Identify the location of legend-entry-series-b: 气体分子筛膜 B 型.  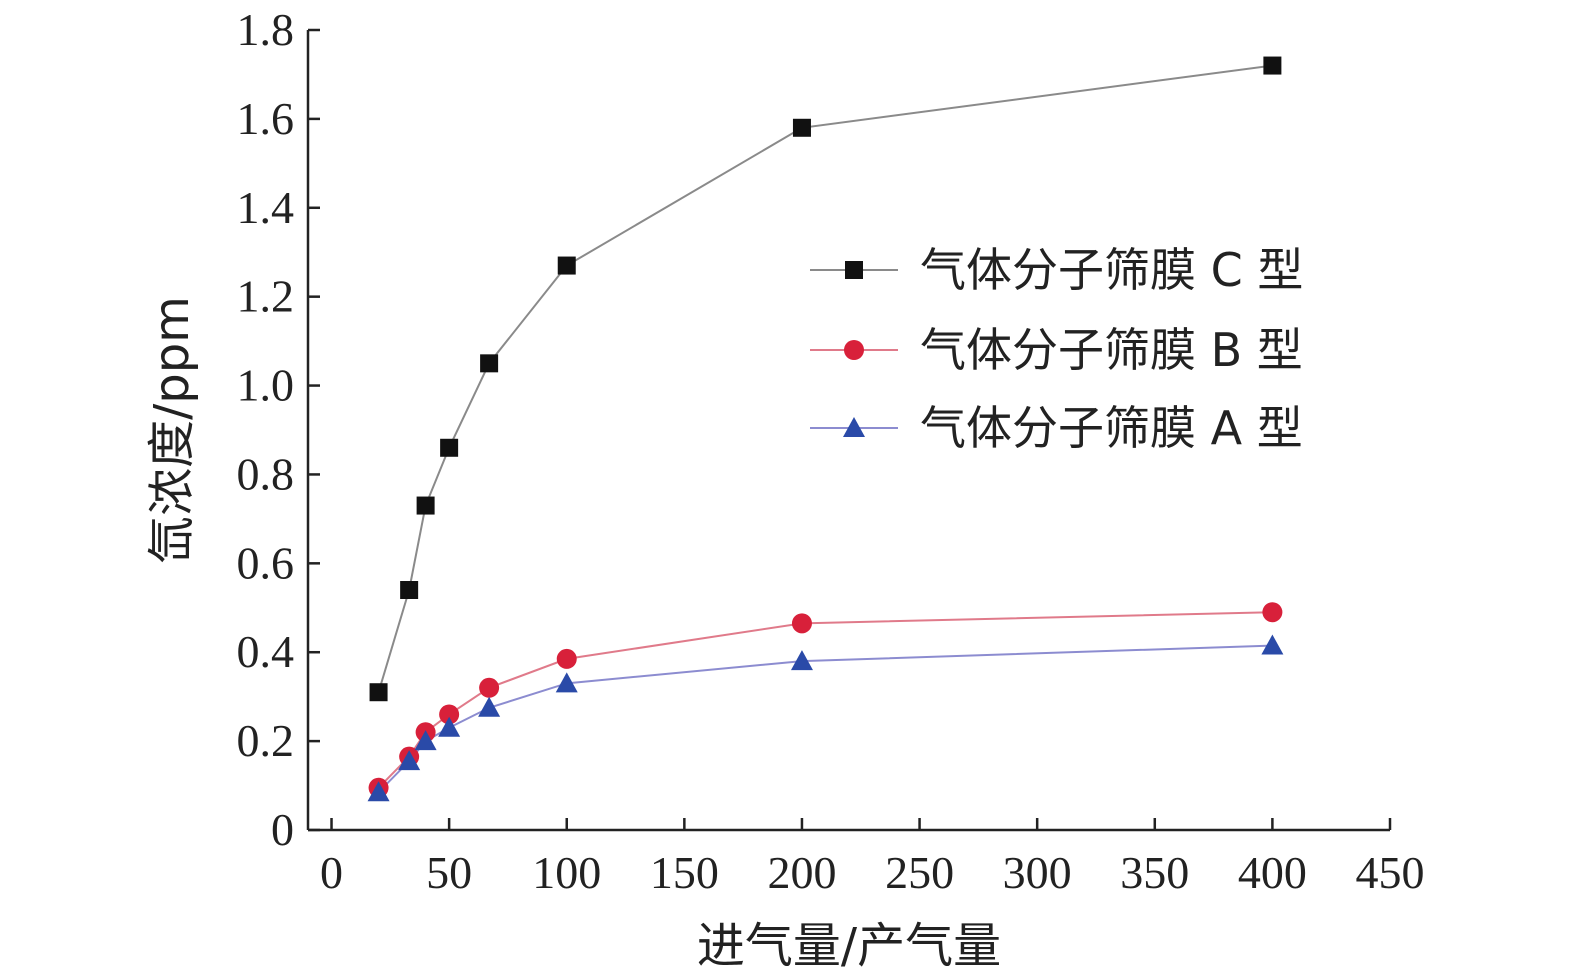
(1056, 350).